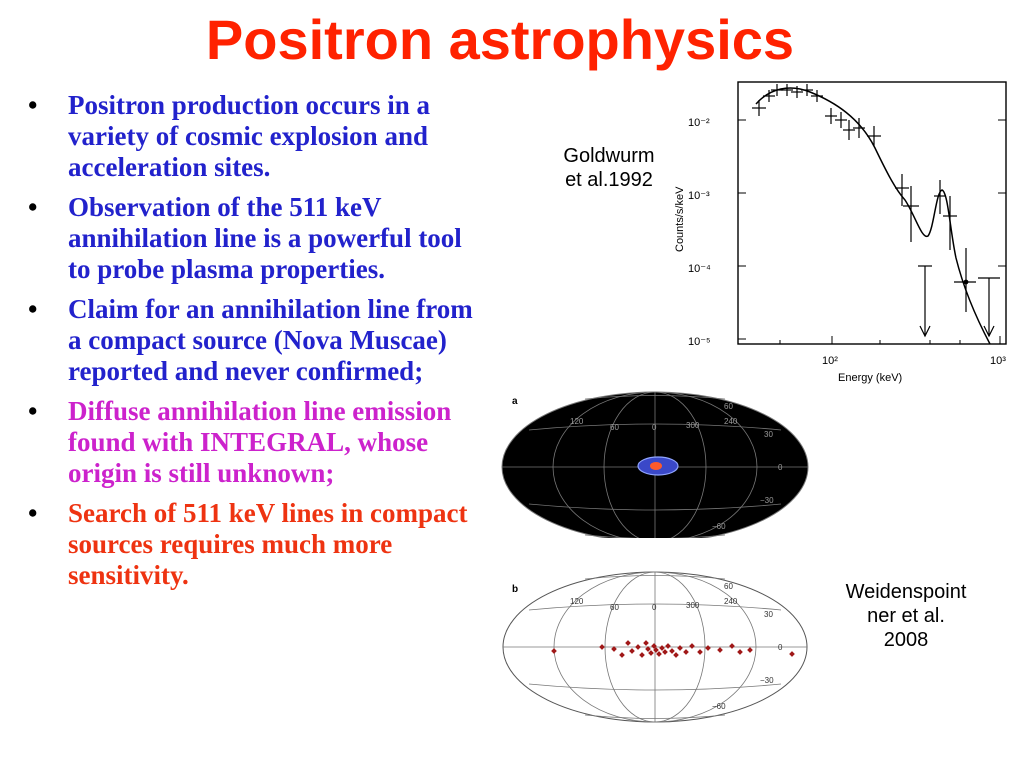 Image resolution: width=1024 pixels, height=768 pixels. What do you see at coordinates (870, 378) in the screenshot?
I see `spectrum-x-axis-label: Energy (keV)` at bounding box center [870, 378].